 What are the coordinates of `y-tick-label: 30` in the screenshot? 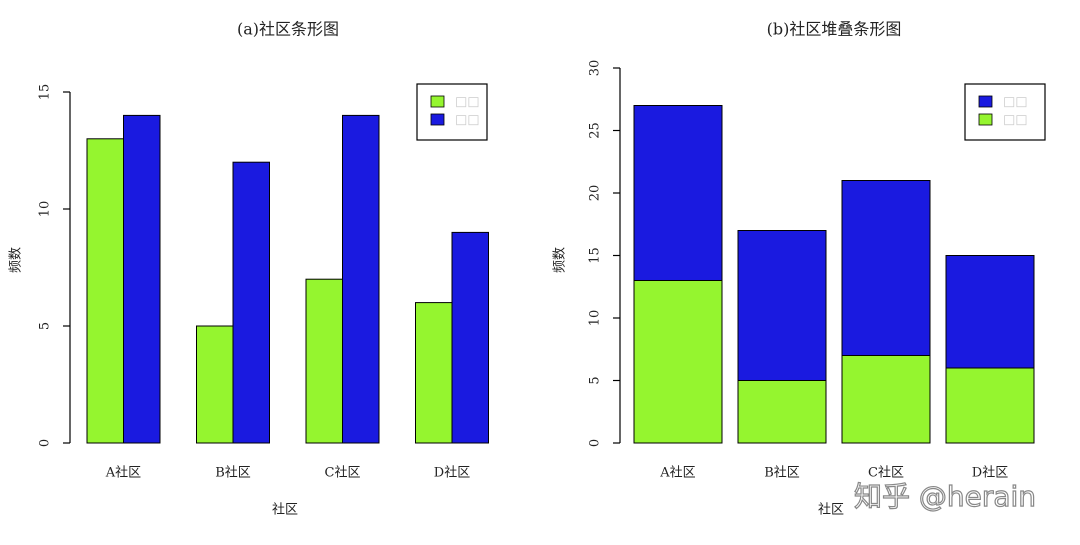 It's located at (595, 68).